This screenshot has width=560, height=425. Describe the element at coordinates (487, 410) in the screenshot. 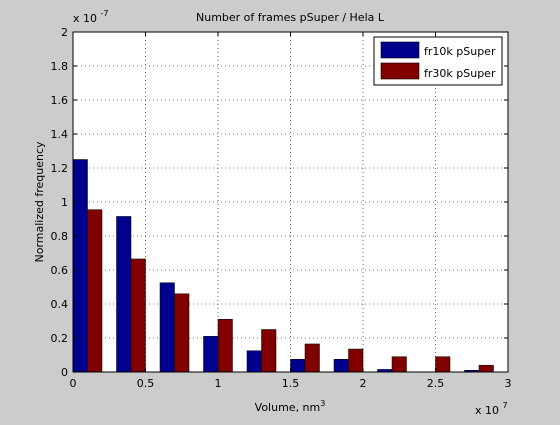

I see `x-exponent-base: x 10` at that location.